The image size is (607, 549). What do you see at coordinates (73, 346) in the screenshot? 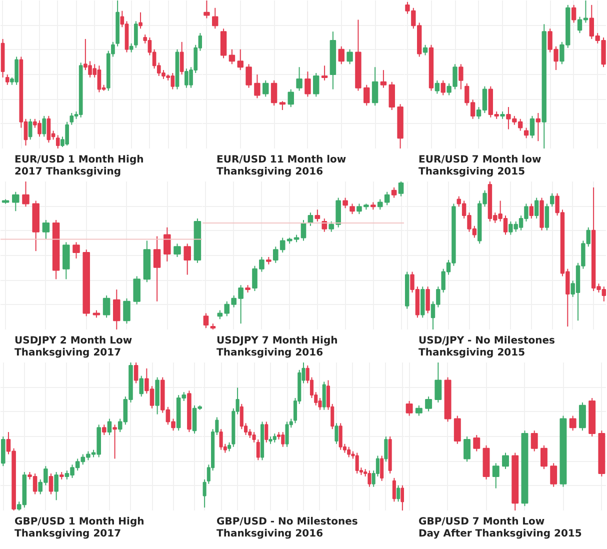
I see `text: USDJPY 2 Month Low Thanksgiving 2017` at bounding box center [73, 346].